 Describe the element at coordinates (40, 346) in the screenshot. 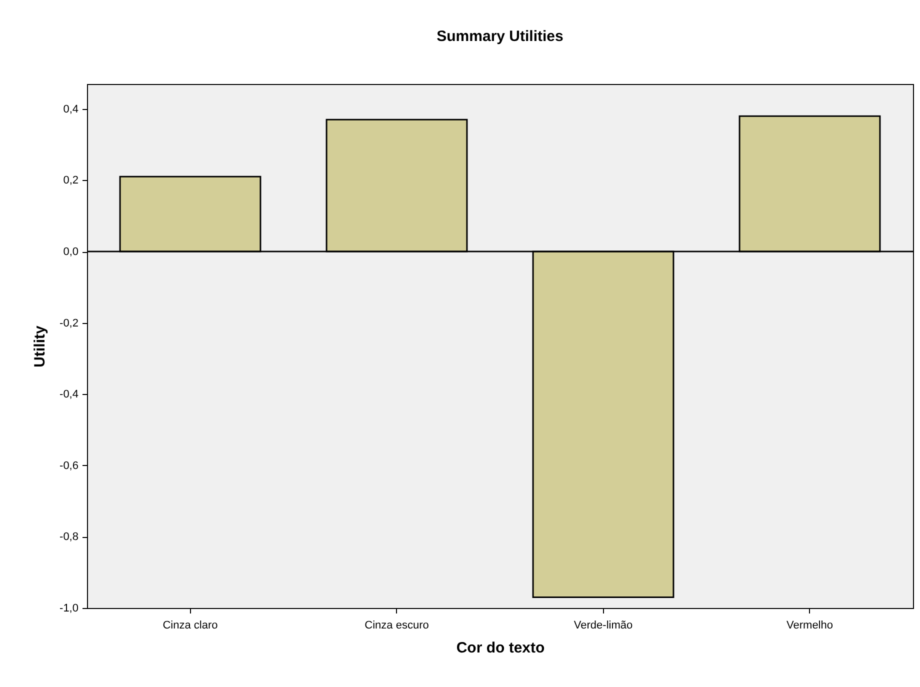

I see `y-axis-title: Utility` at that location.